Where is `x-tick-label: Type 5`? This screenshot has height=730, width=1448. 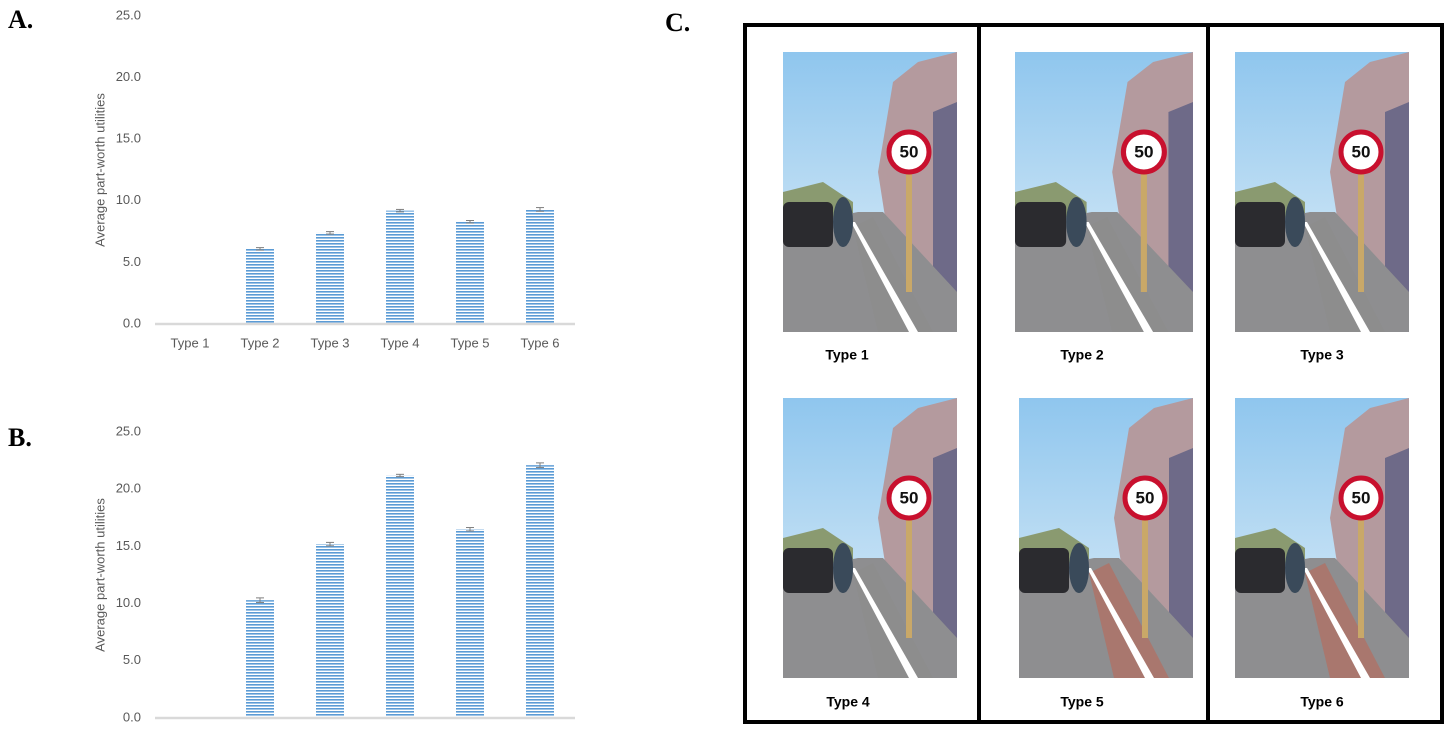
x-tick-label: Type 5 is located at coordinates (469, 342).